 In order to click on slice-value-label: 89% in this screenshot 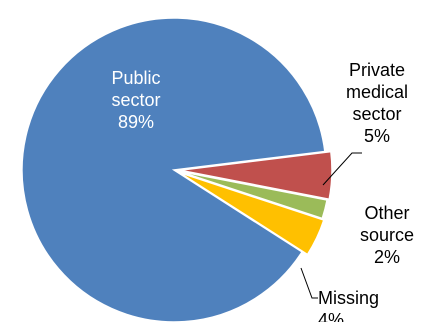, I will do `click(136, 122)`.